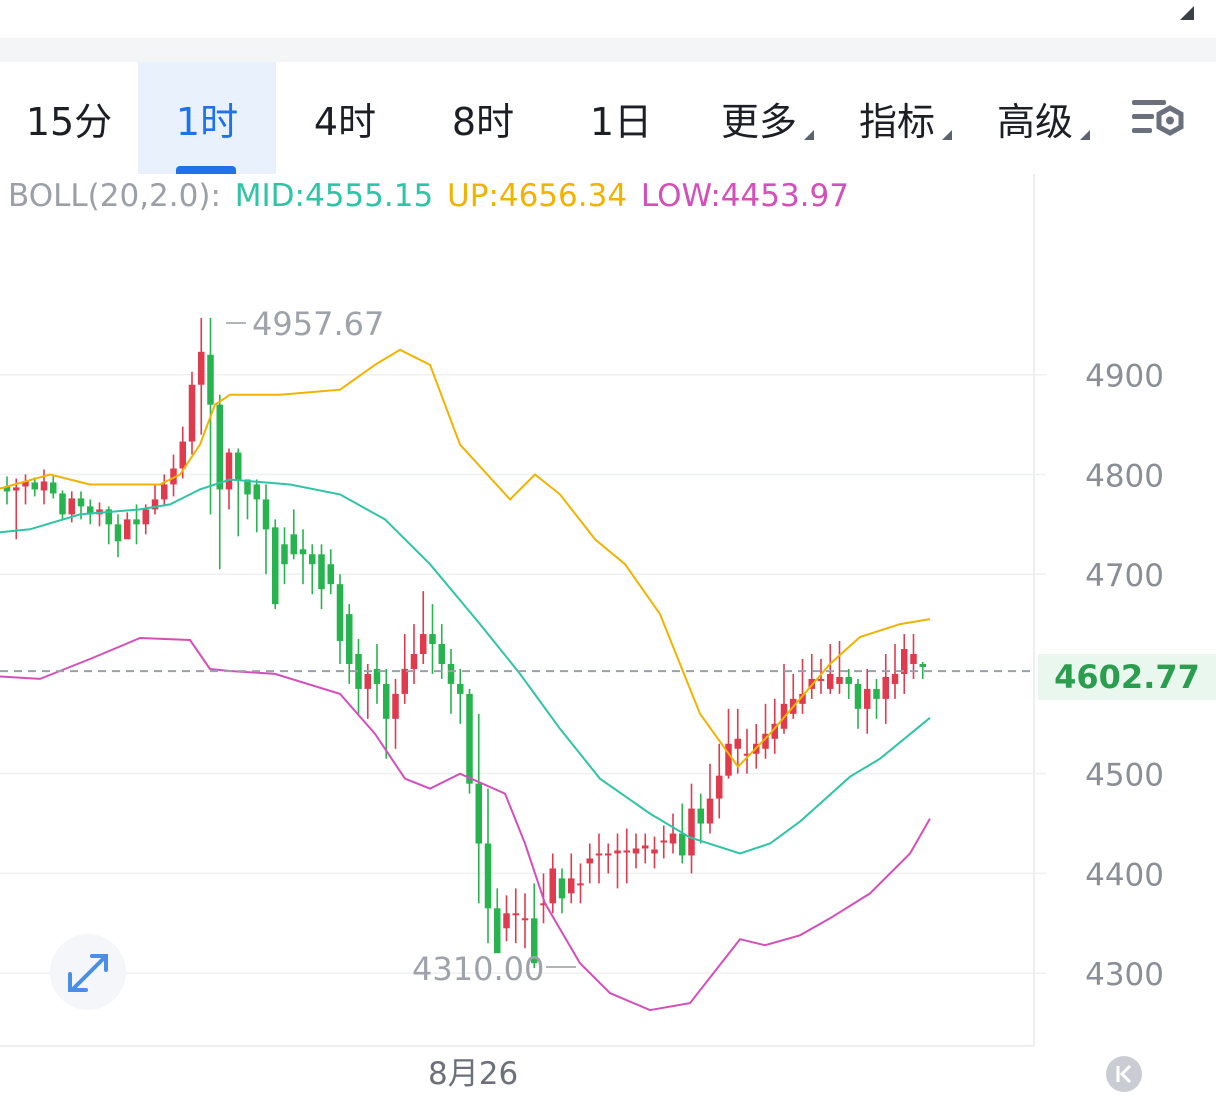 The width and height of the screenshot is (1216, 1107). I want to click on tab-1d: 1日, so click(621, 118).